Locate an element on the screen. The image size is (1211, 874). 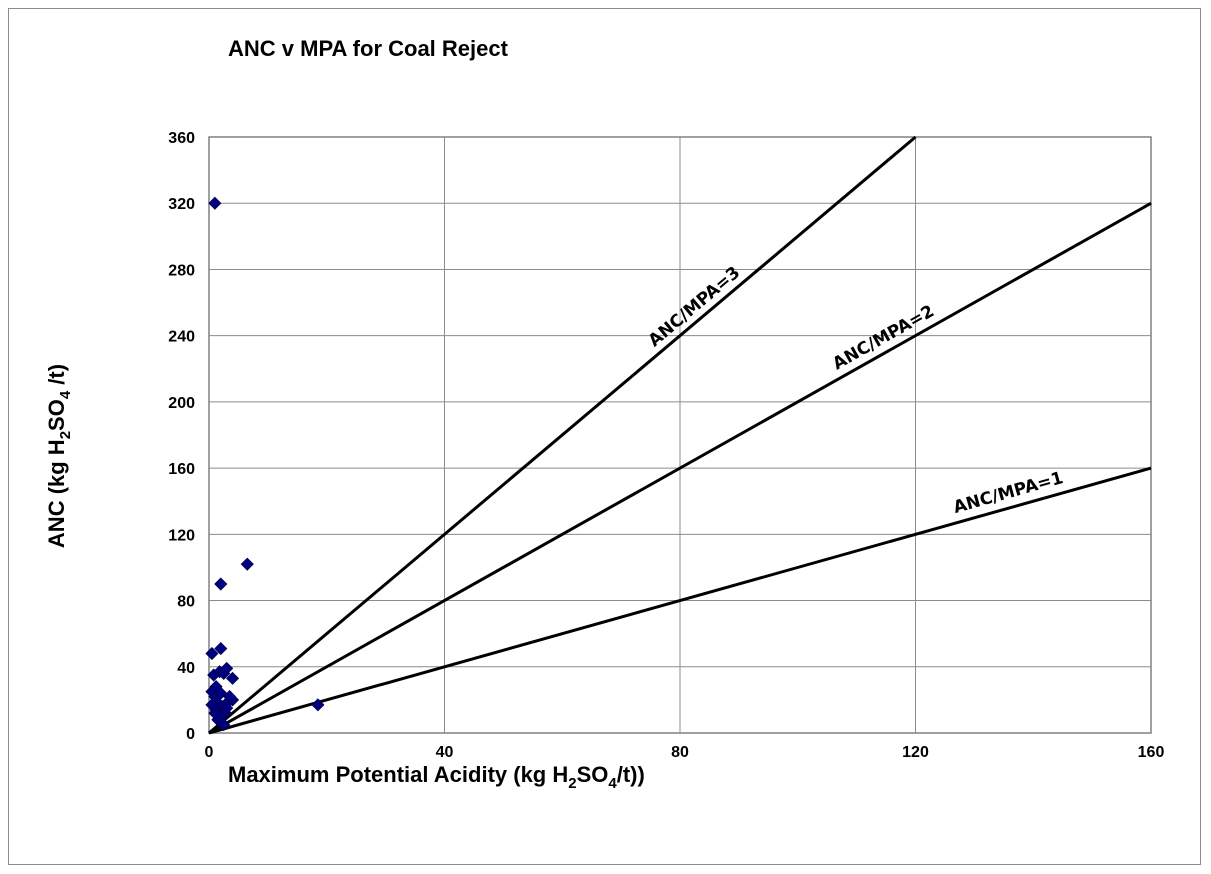
y-tick-label: 280 is located at coordinates (181, 270).